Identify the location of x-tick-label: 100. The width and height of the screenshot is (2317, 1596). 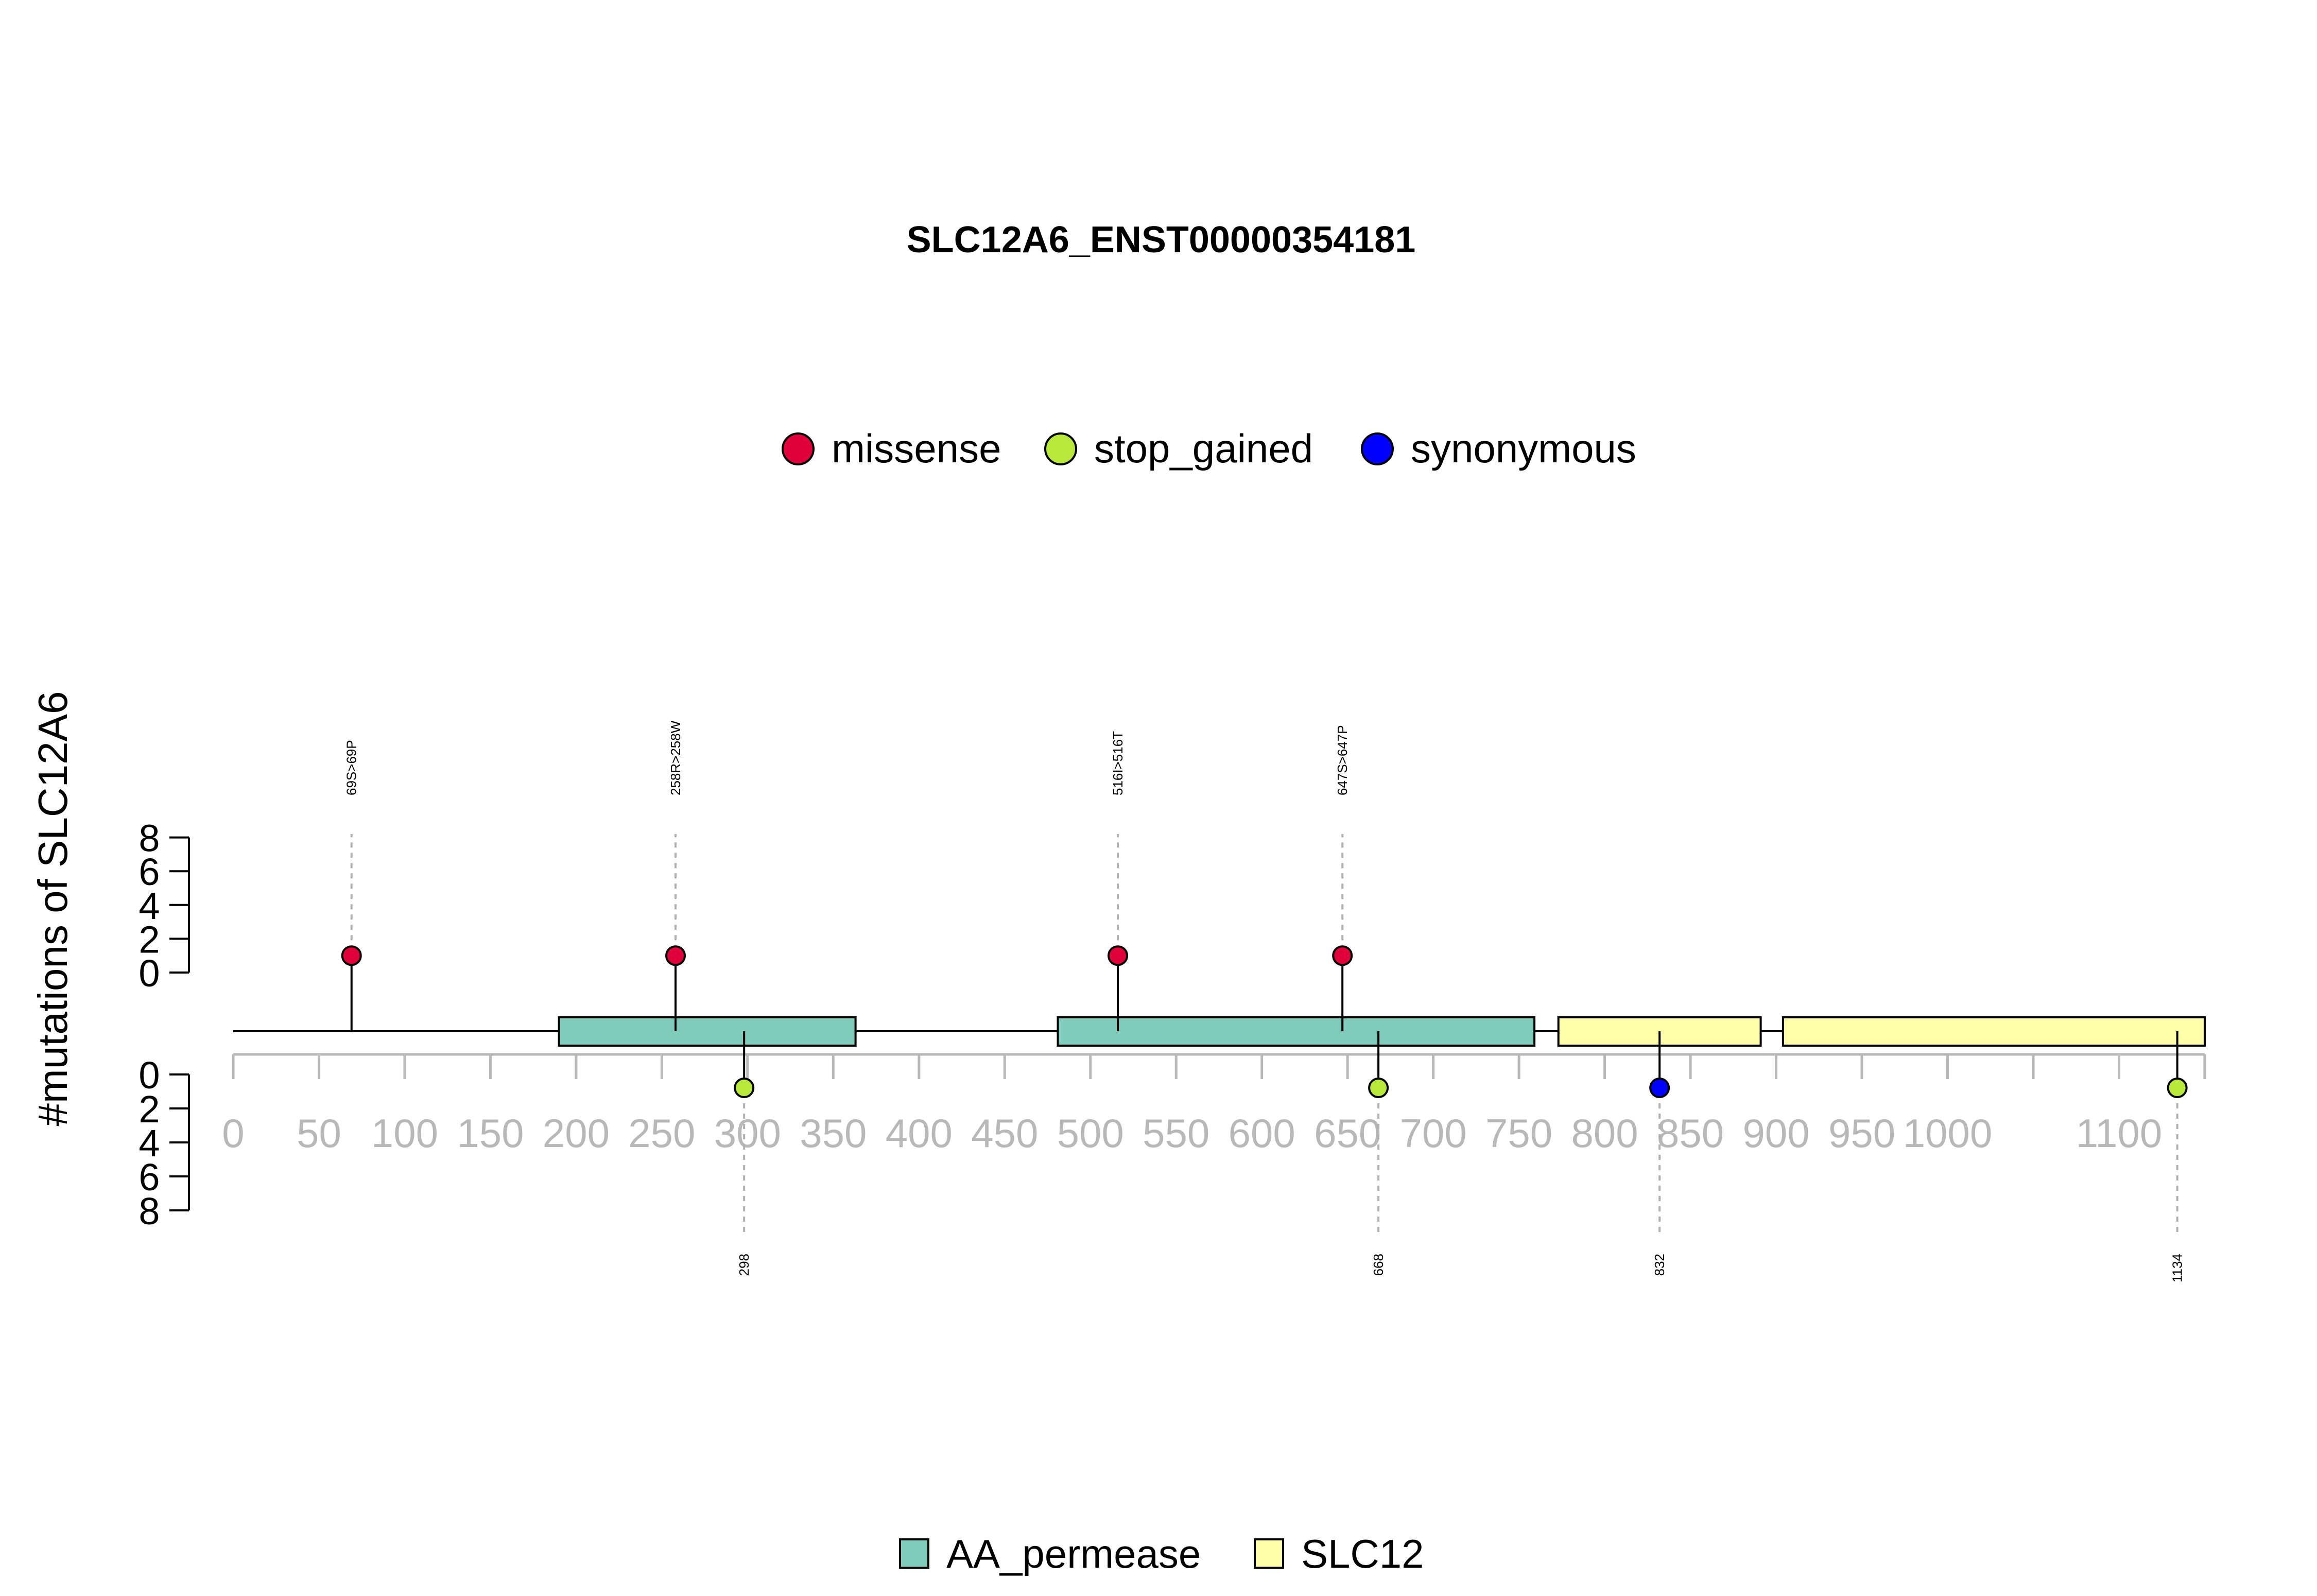
(404, 1133).